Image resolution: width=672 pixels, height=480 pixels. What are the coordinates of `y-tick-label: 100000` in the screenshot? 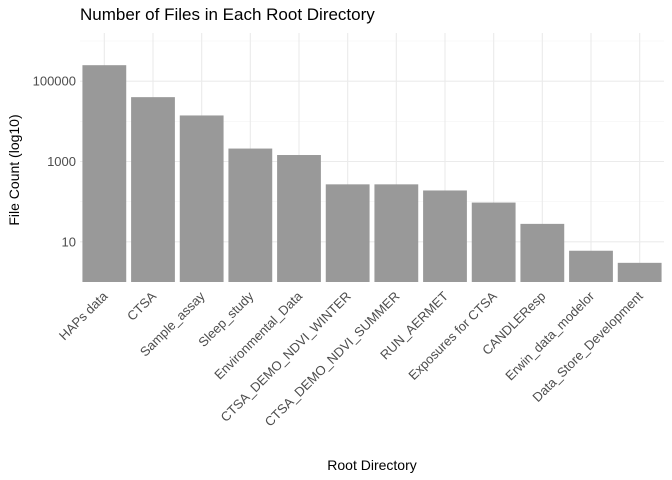 It's located at (54, 81).